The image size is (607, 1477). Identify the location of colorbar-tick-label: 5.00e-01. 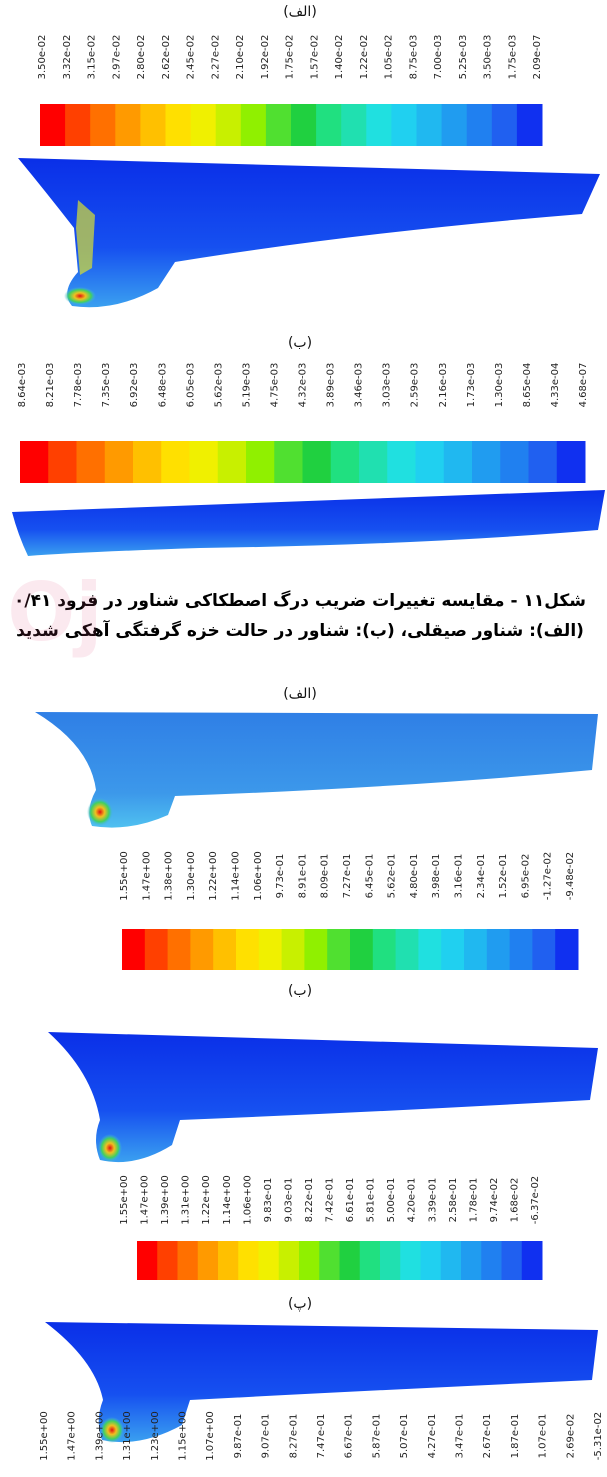
(391, 1200).